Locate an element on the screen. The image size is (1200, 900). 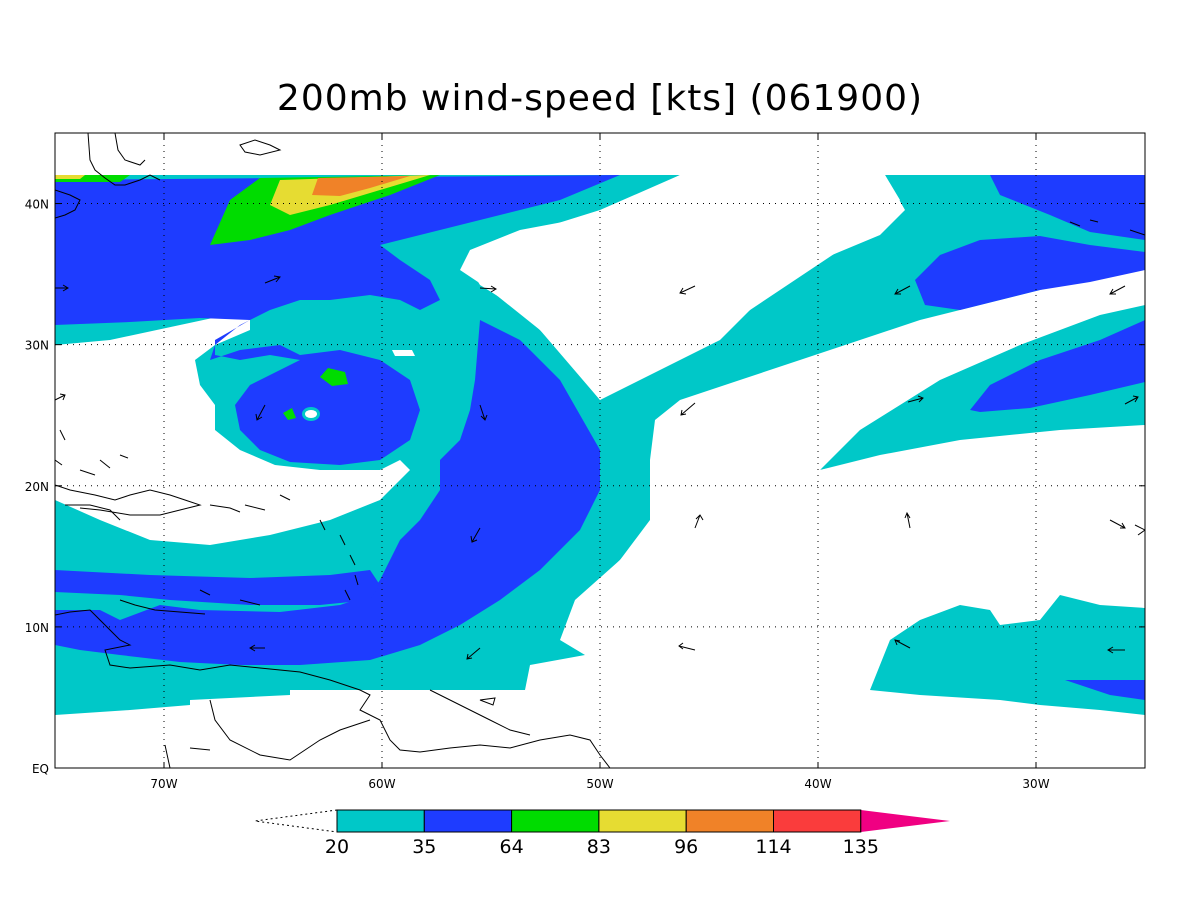
y-tick-label: 20N is located at coordinates (37, 487).